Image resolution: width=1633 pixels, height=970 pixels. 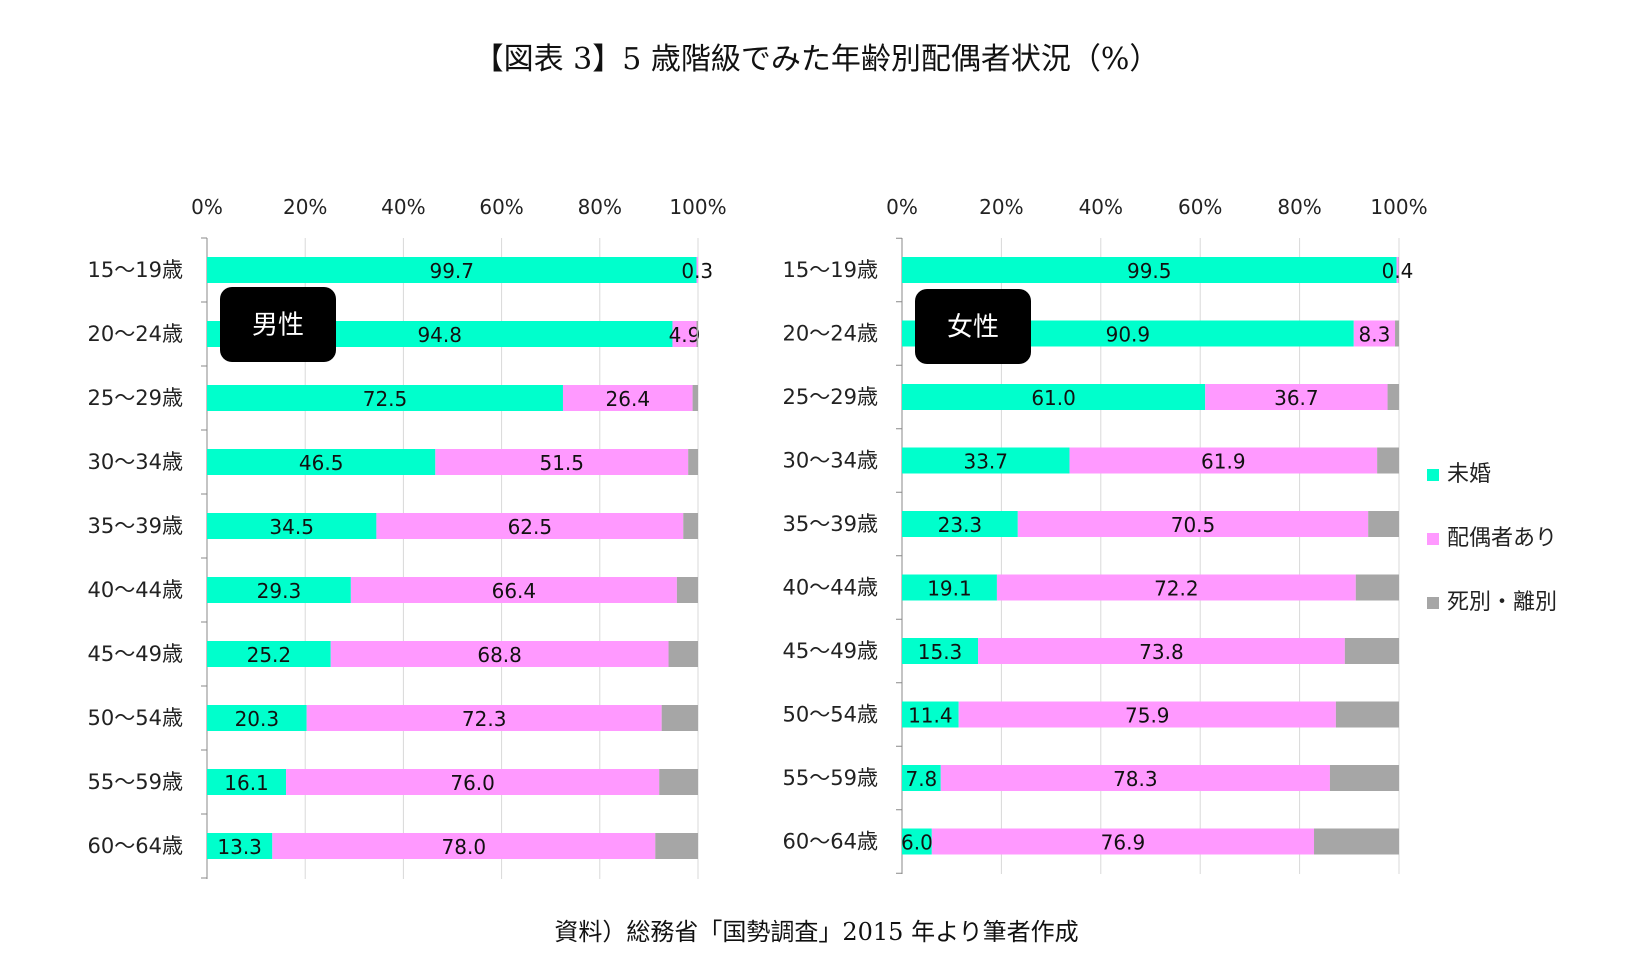 What do you see at coordinates (321, 463) in the screenshot?
I see `male-data-label: 46.5` at bounding box center [321, 463].